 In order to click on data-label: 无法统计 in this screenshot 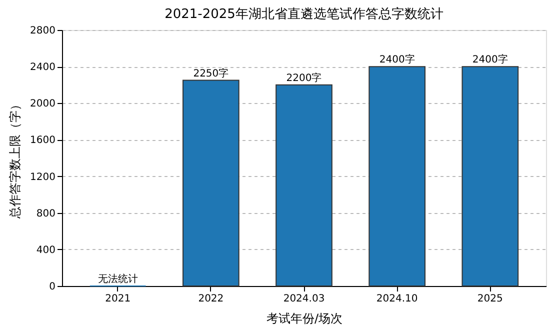, I will do `click(118, 279)`.